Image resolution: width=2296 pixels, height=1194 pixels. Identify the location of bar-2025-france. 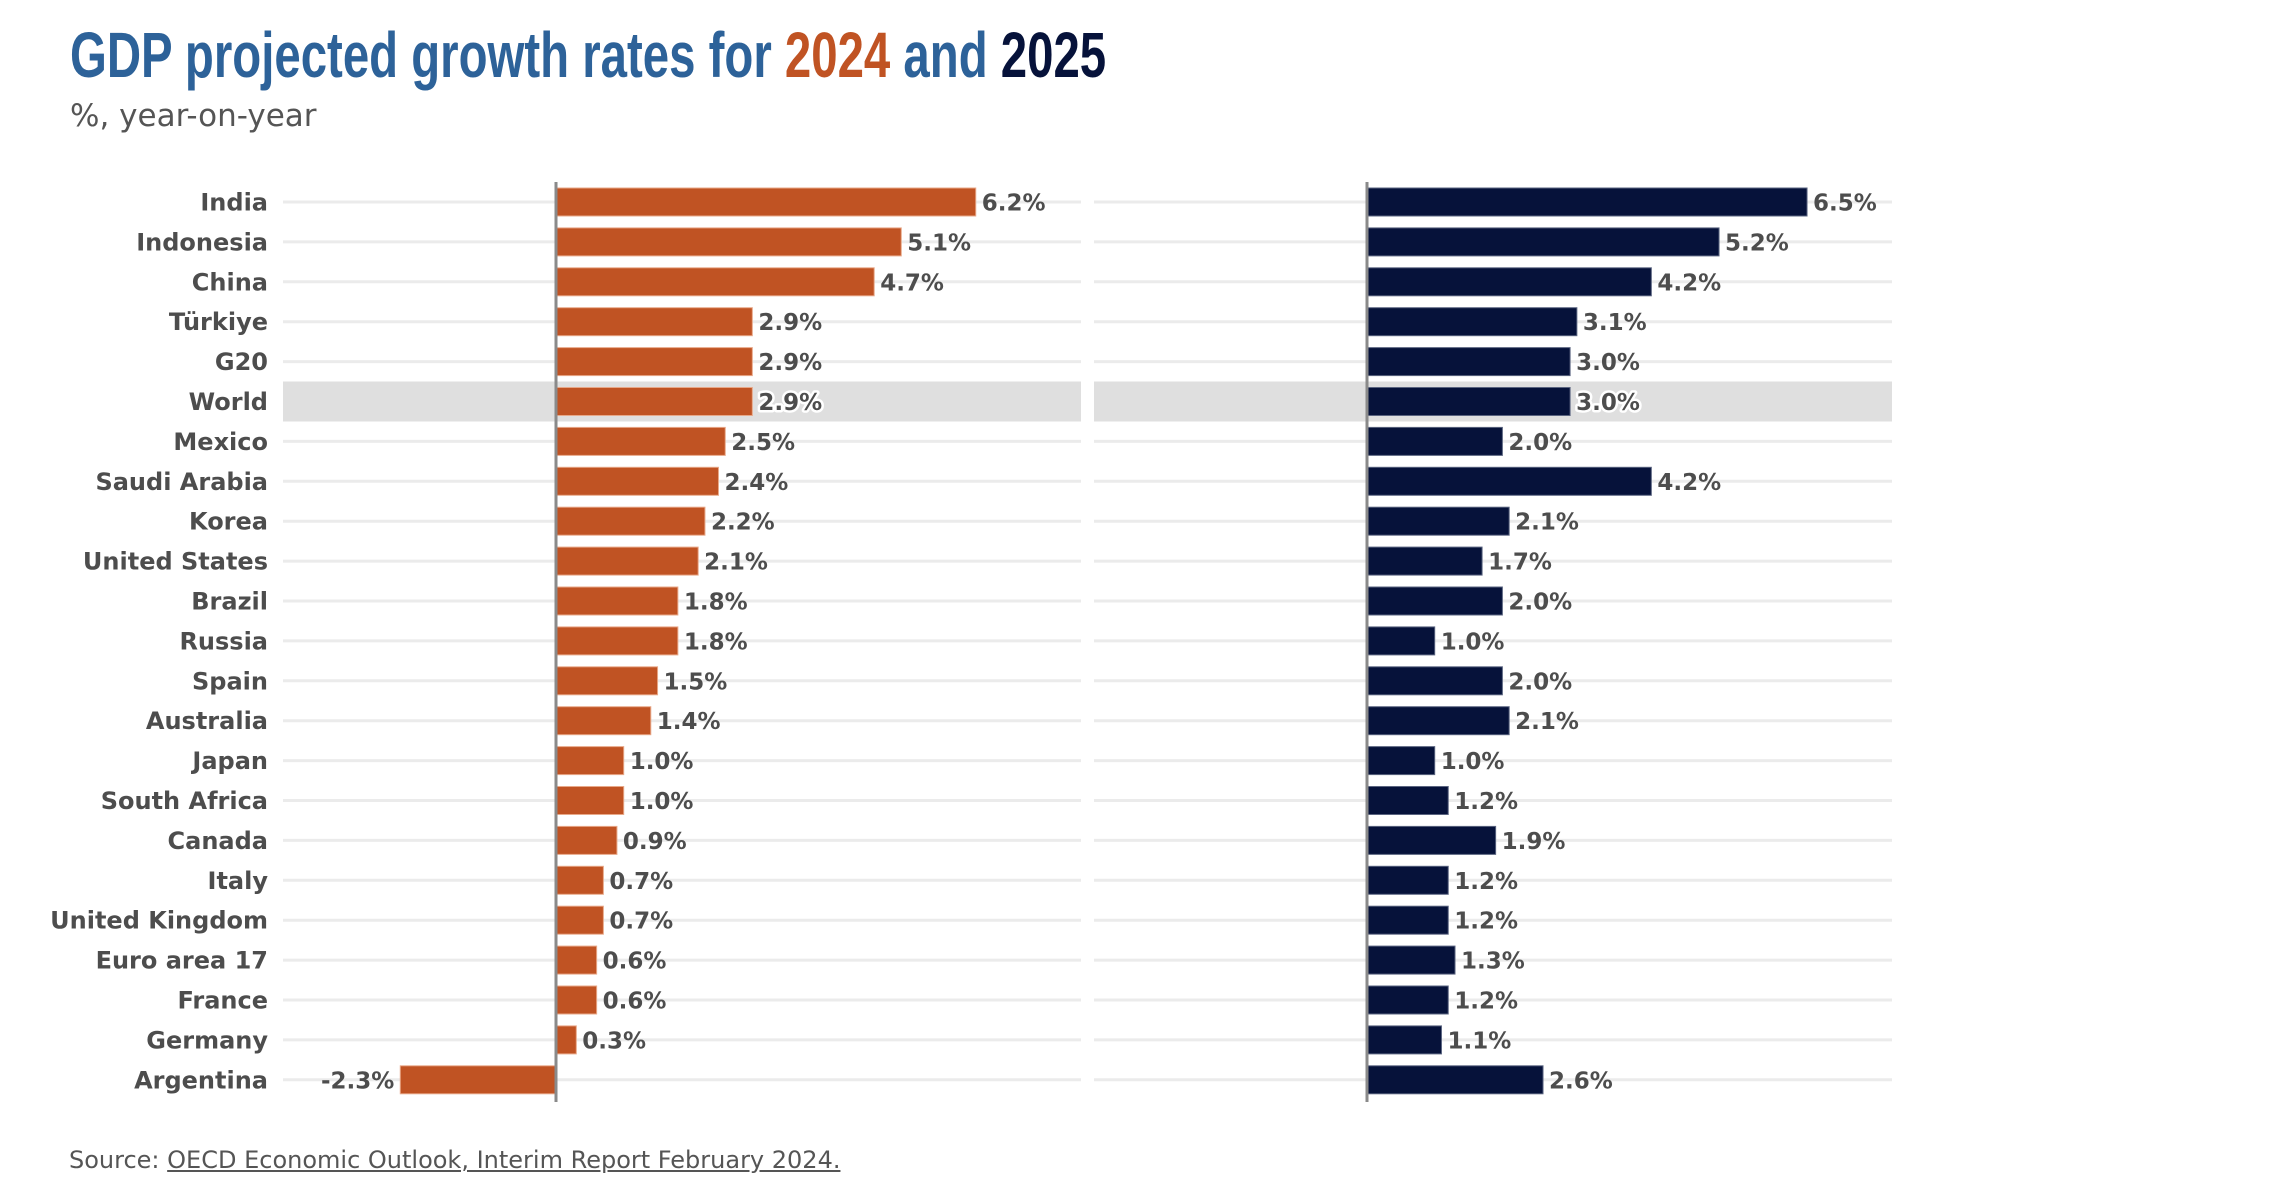
(1407, 1000).